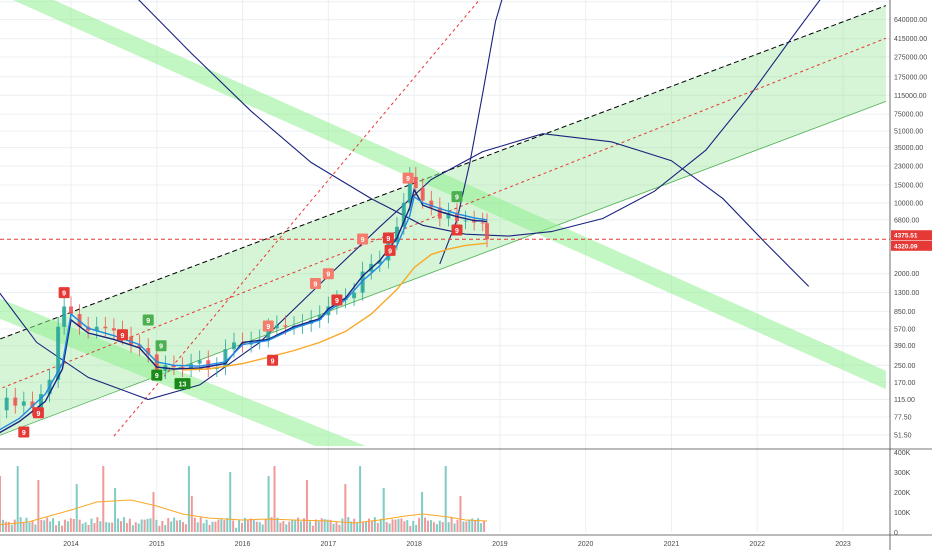 The image size is (932, 555). What do you see at coordinates (905, 366) in the screenshot?
I see `y-tick-label: 250.00` at bounding box center [905, 366].